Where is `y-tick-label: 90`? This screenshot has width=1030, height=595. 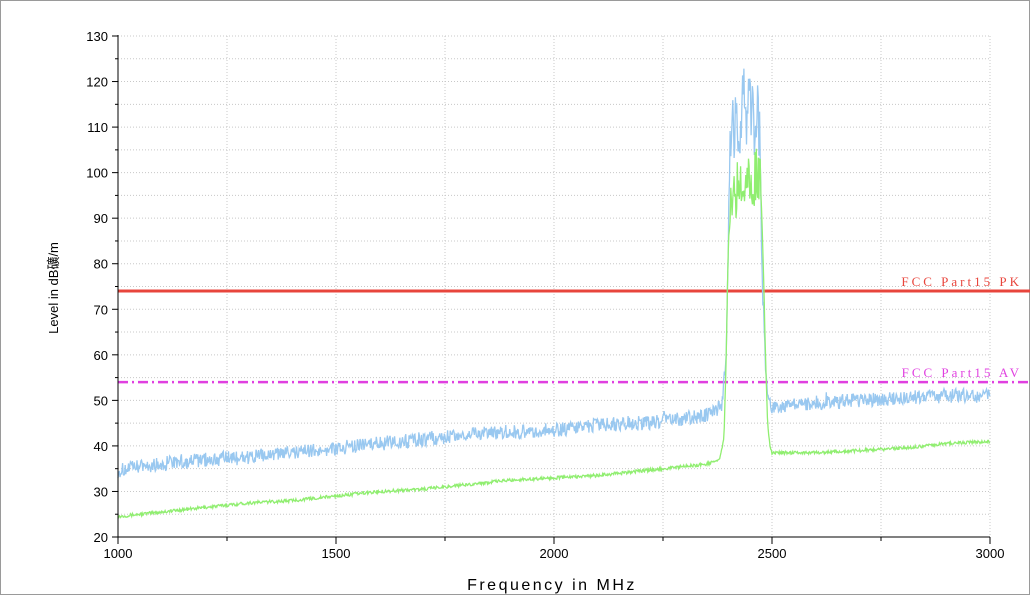 y-tick-label: 90 is located at coordinates (101, 218).